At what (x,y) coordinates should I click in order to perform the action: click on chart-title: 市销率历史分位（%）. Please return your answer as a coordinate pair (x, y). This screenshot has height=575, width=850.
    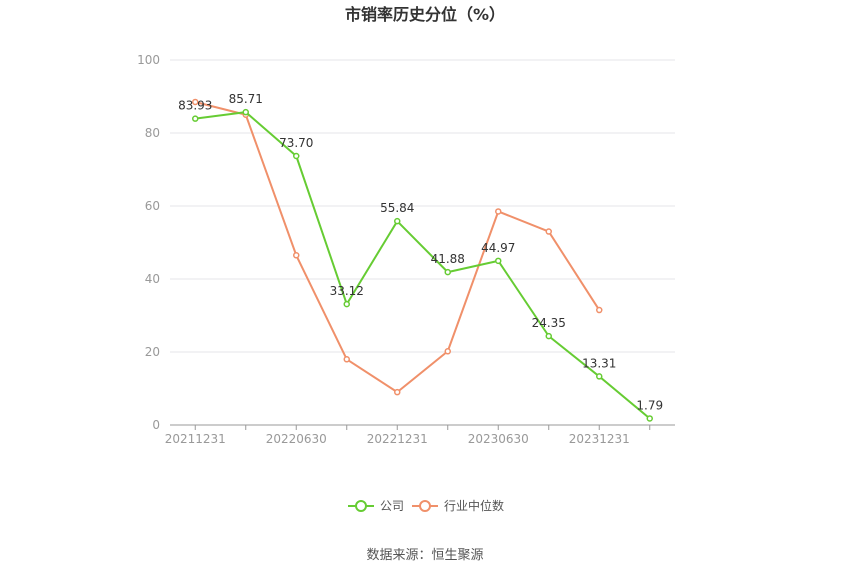
    Looking at the image, I should click on (425, 14).